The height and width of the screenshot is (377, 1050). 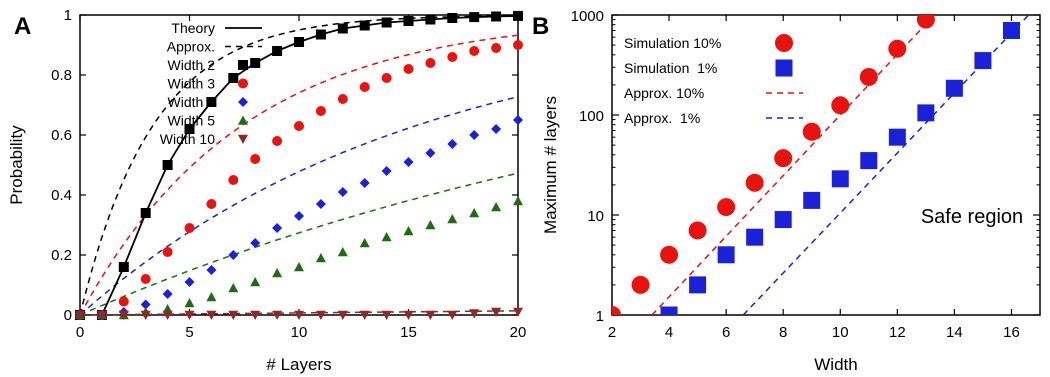 What do you see at coordinates (61, 75) in the screenshot?
I see `panel-a-ytick-label: 0.8` at bounding box center [61, 75].